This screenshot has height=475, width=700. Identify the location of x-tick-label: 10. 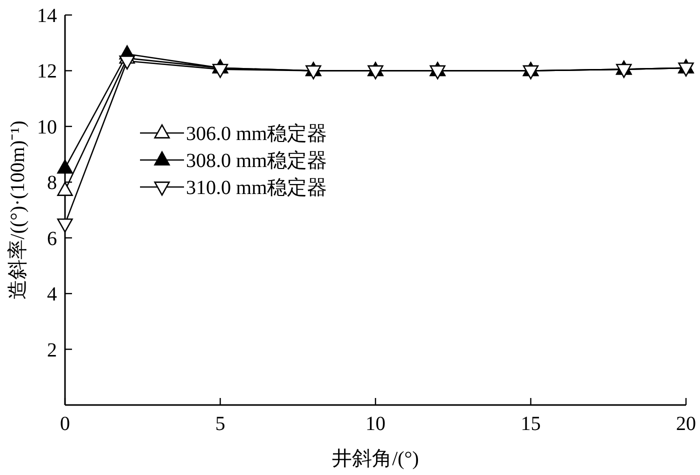
(376, 424).